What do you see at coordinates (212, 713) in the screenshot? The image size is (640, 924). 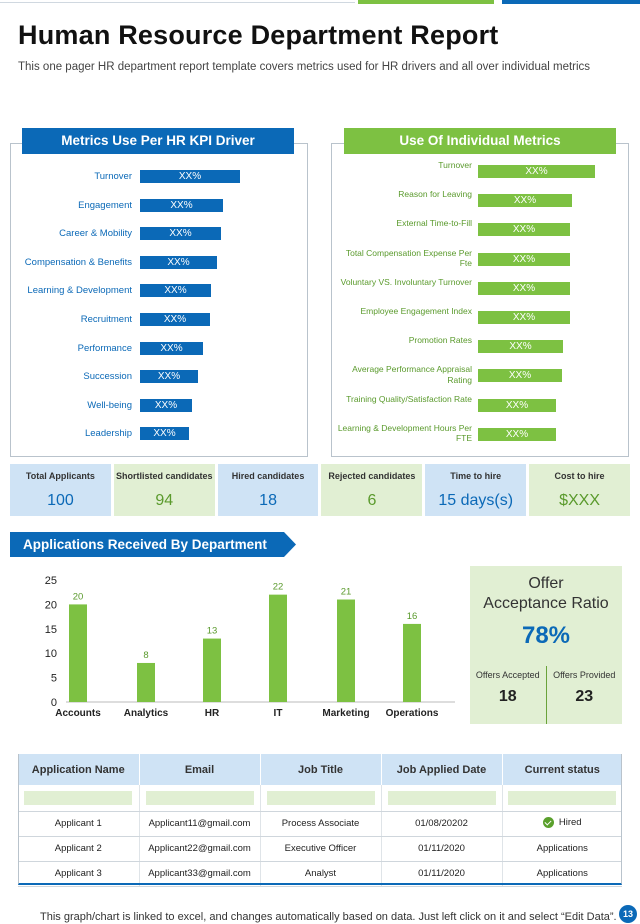 I see `x-category-label: HR` at bounding box center [212, 713].